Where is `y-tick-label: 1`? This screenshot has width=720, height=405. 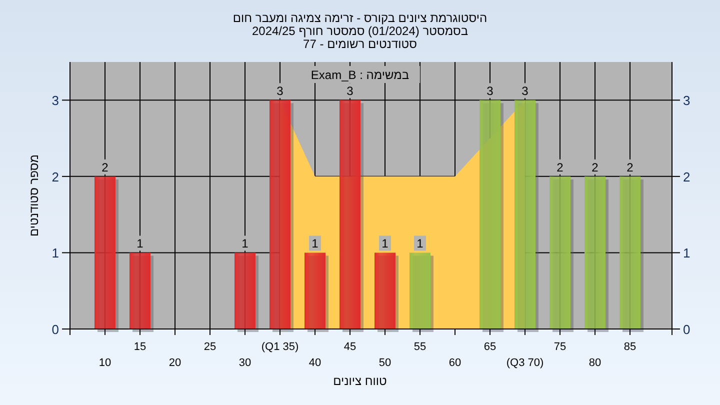 y-tick-label: 1 is located at coordinates (55, 253).